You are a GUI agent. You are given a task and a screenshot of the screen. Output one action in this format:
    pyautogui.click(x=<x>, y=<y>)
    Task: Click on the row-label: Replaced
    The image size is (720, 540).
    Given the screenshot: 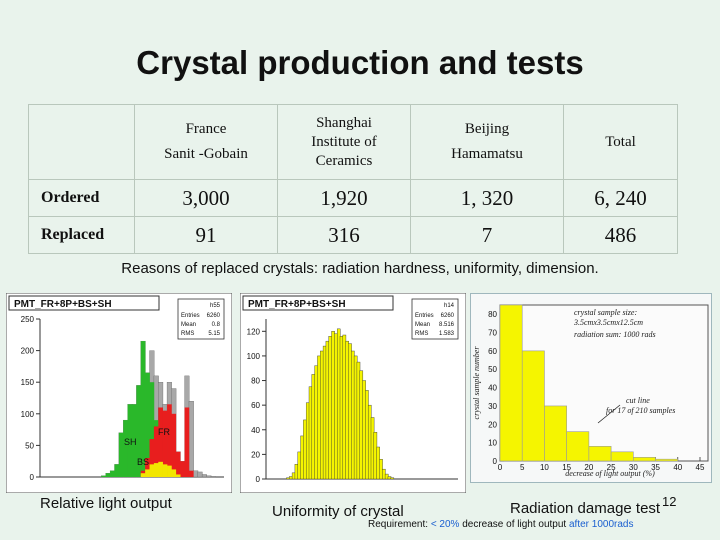 What is the action you would take?
    pyautogui.click(x=81, y=235)
    